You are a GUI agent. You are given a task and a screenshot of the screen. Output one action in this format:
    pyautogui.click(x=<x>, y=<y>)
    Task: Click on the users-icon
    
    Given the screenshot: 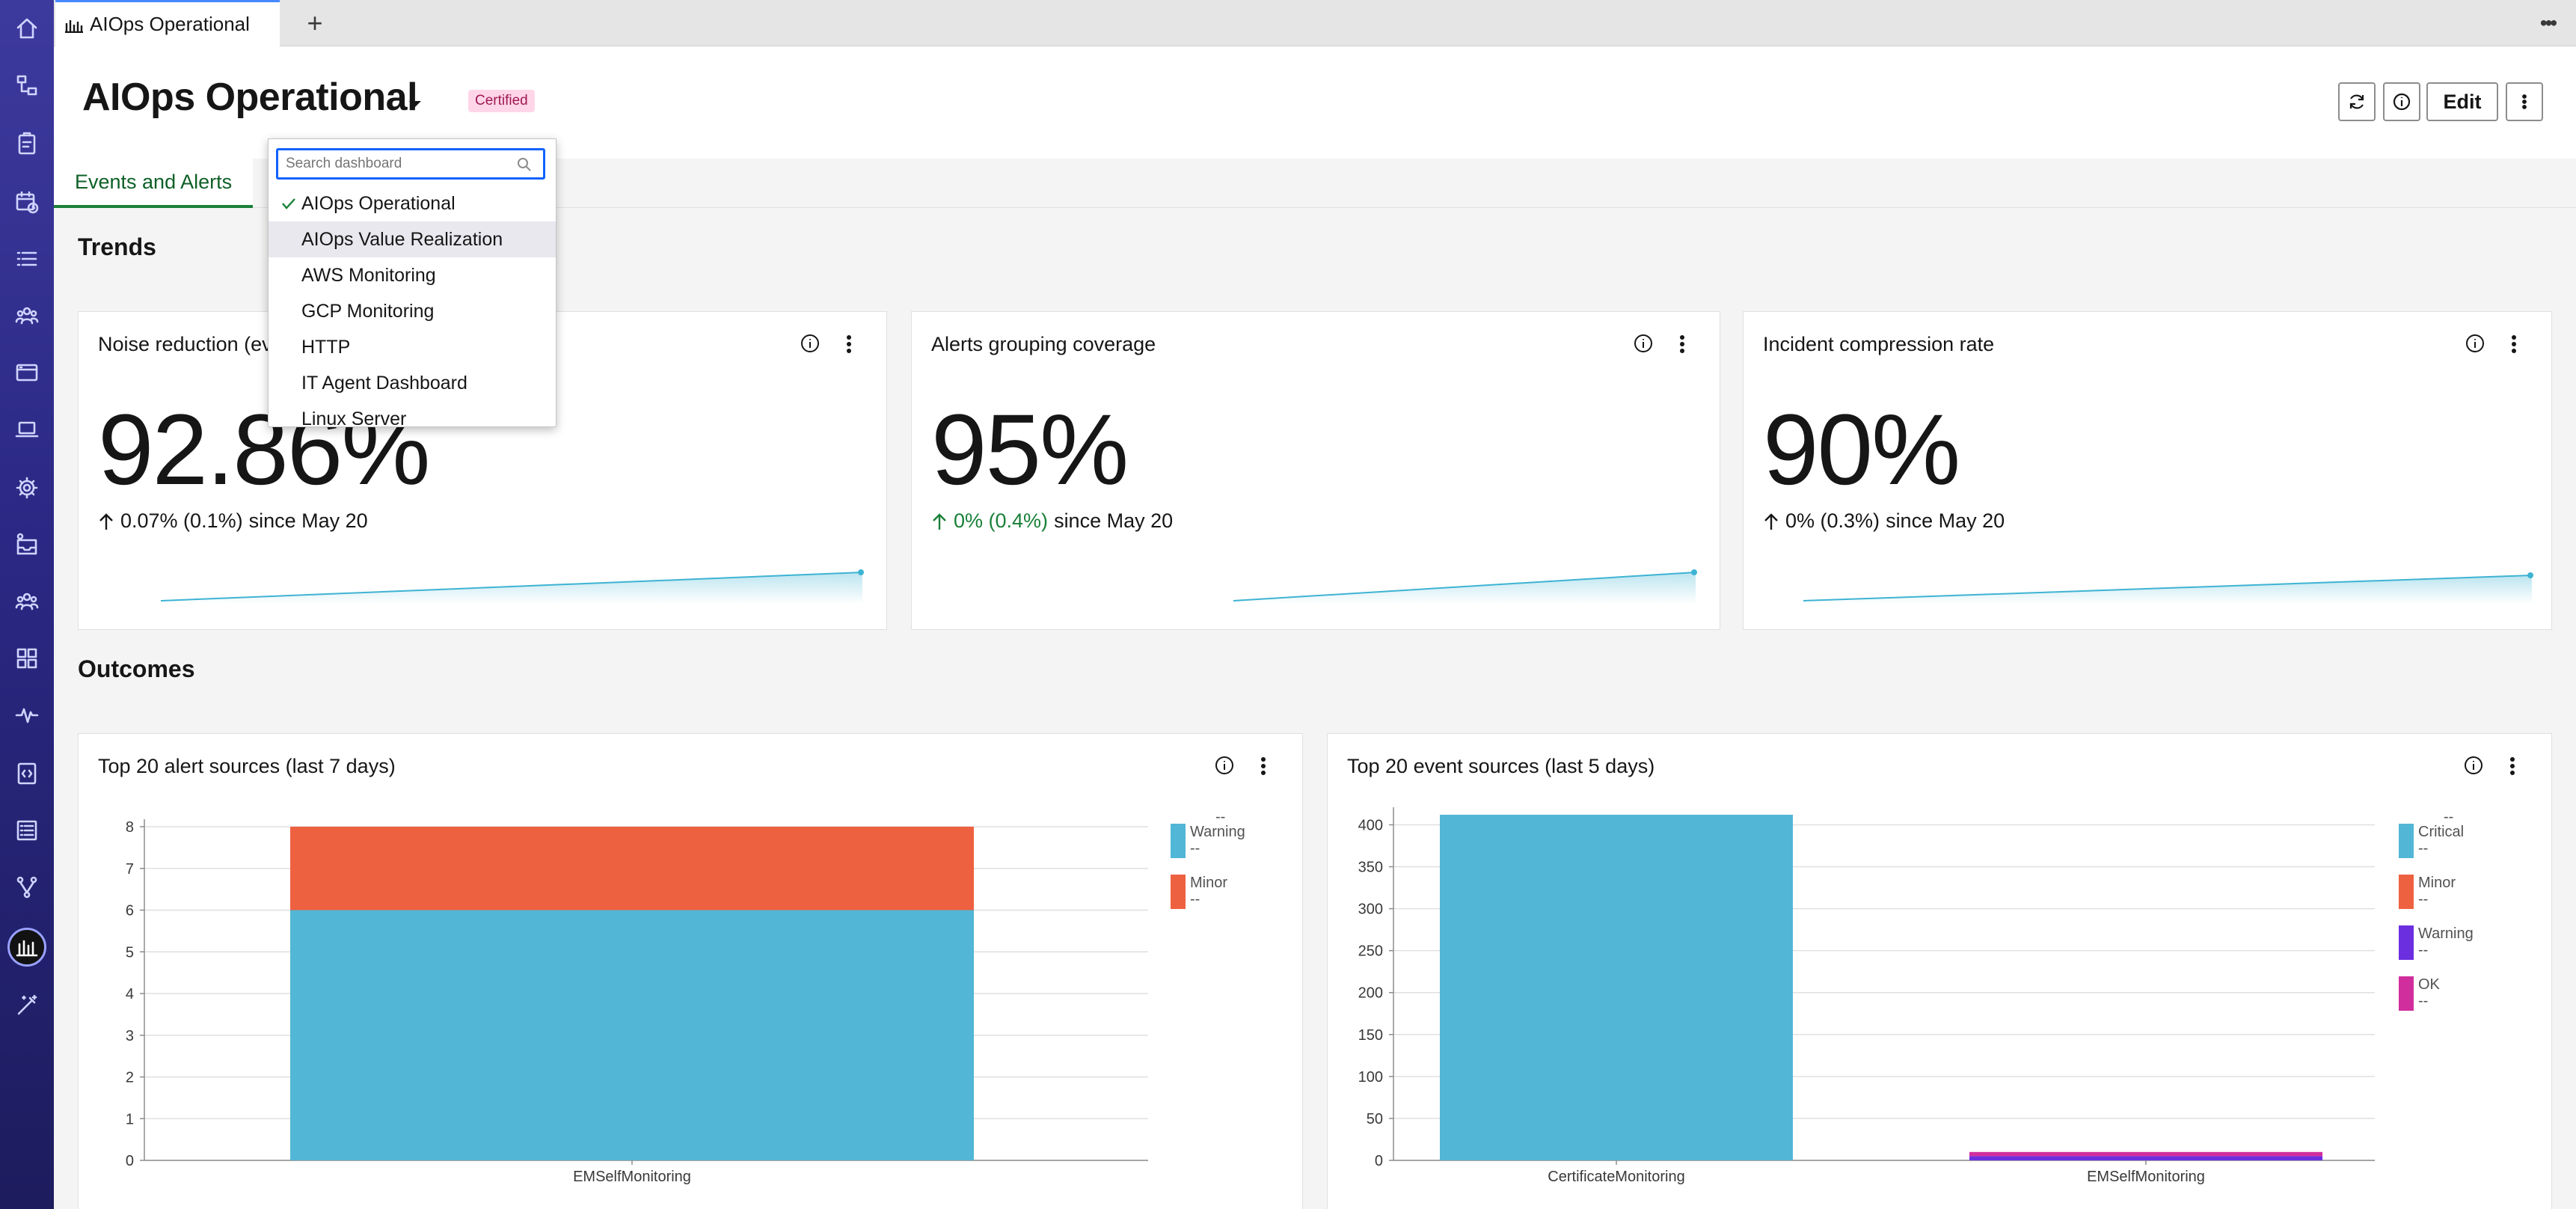 What is the action you would take?
    pyautogui.click(x=26, y=601)
    